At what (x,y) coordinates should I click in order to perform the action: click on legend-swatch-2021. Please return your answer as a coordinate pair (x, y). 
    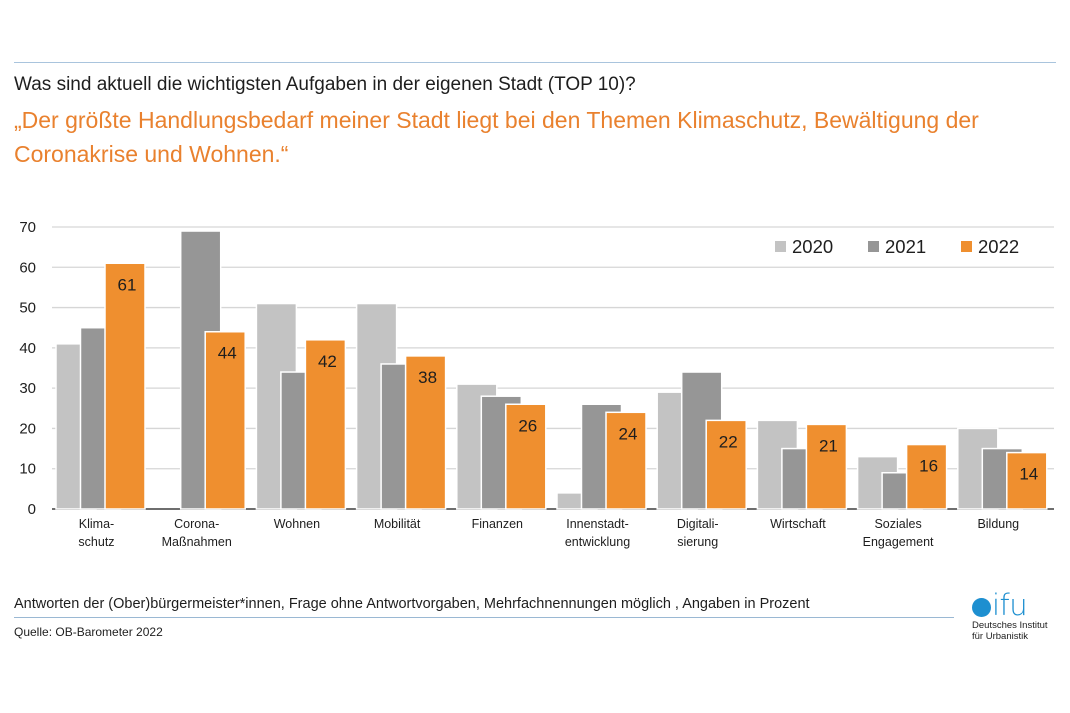
    Looking at the image, I should click on (873, 246).